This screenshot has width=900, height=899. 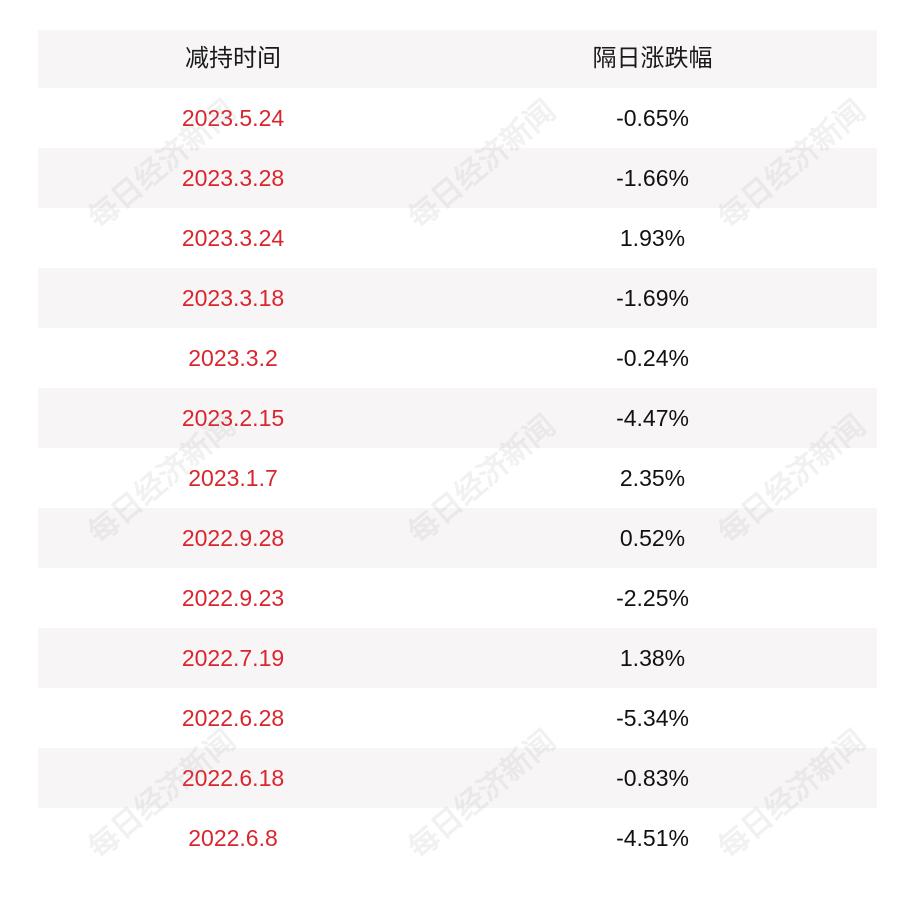 I want to click on table-row: 2023.3.28 -1.66%, so click(x=457, y=178).